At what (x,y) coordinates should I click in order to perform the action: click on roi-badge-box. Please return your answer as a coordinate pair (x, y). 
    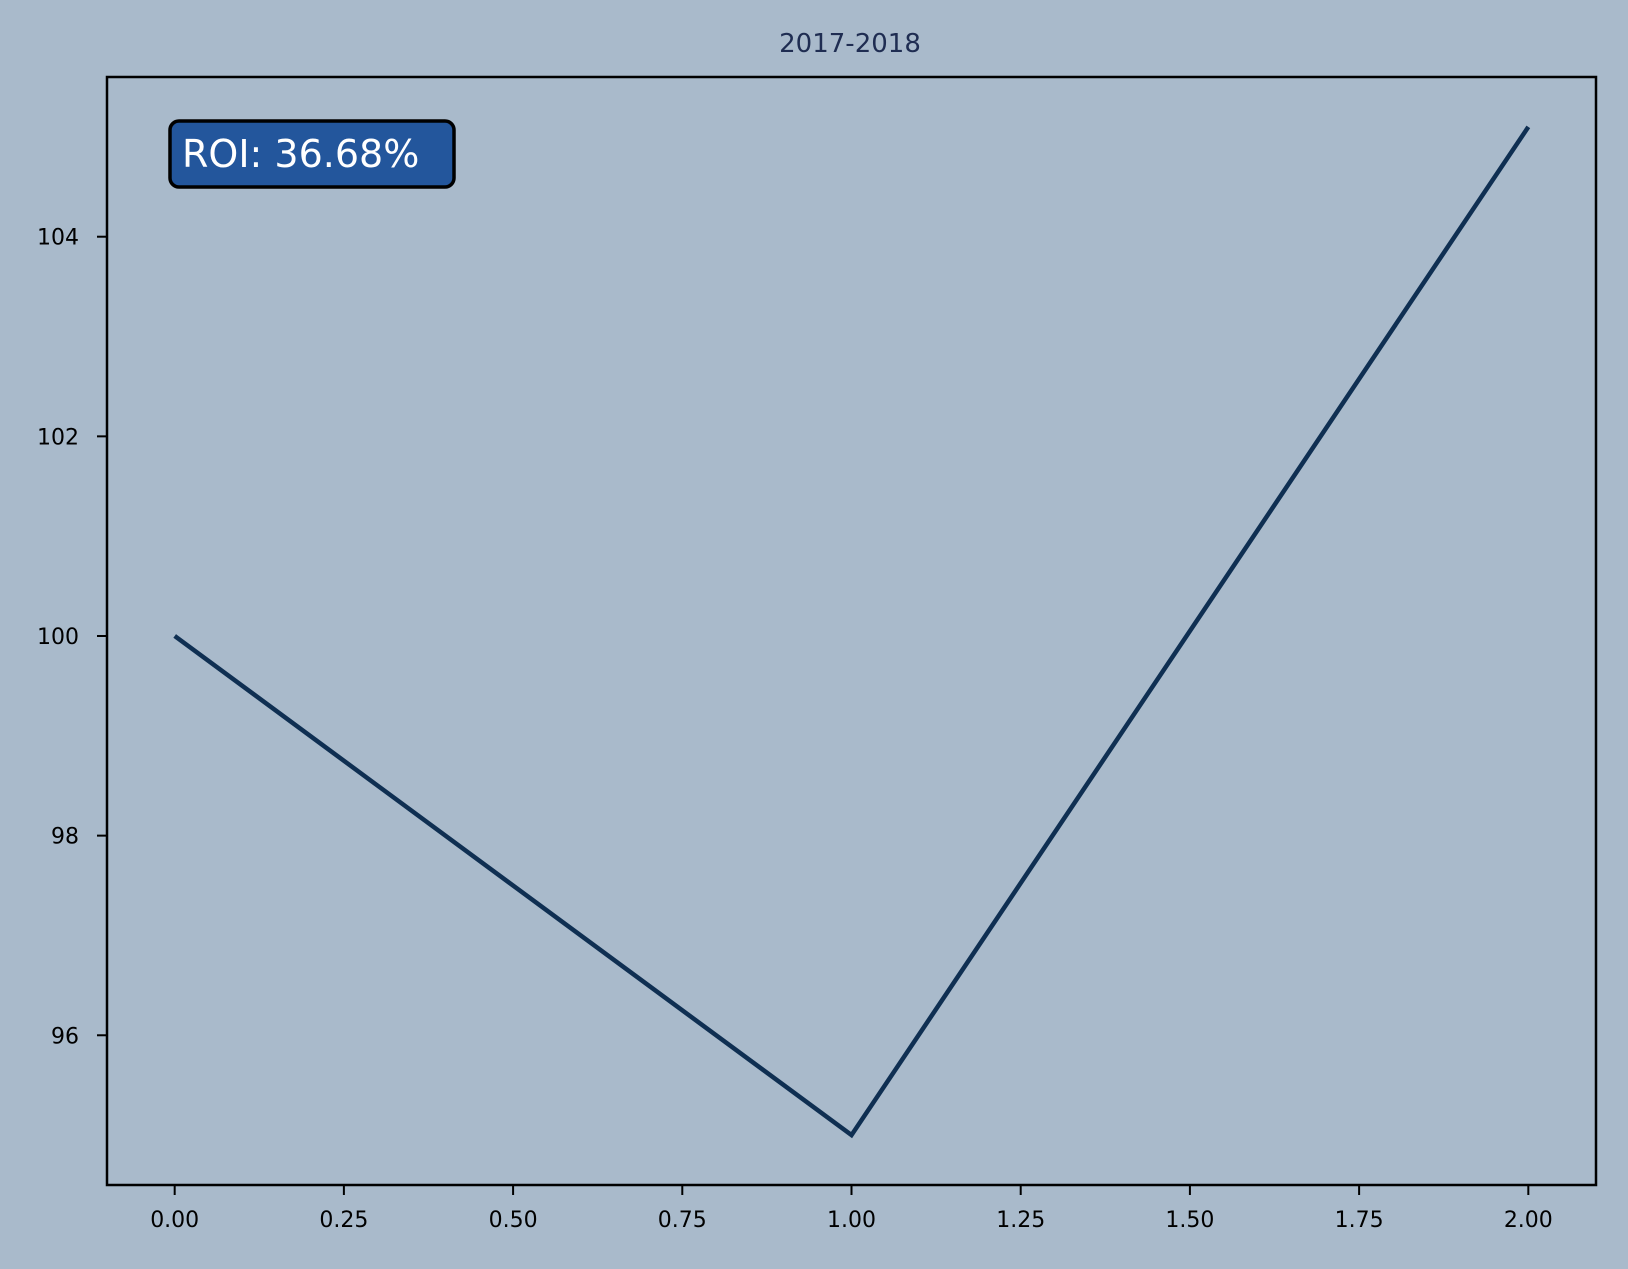
    Looking at the image, I should click on (312, 154).